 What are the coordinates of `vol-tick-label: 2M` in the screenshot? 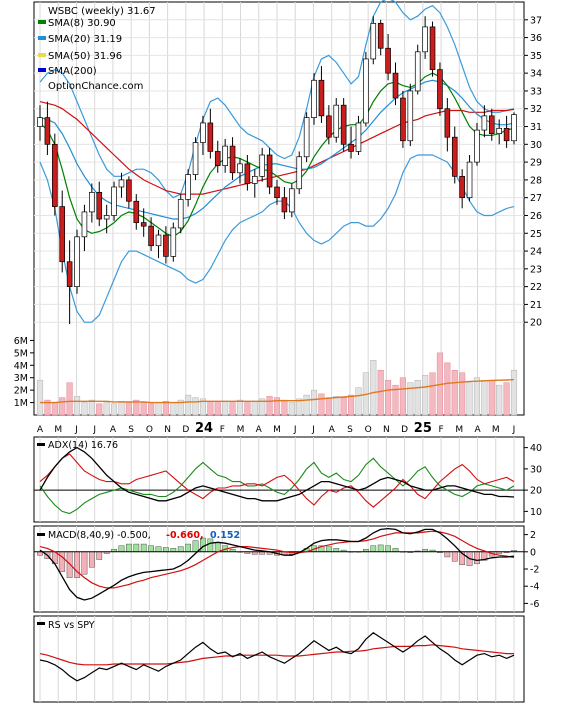 It's located at (21, 391).